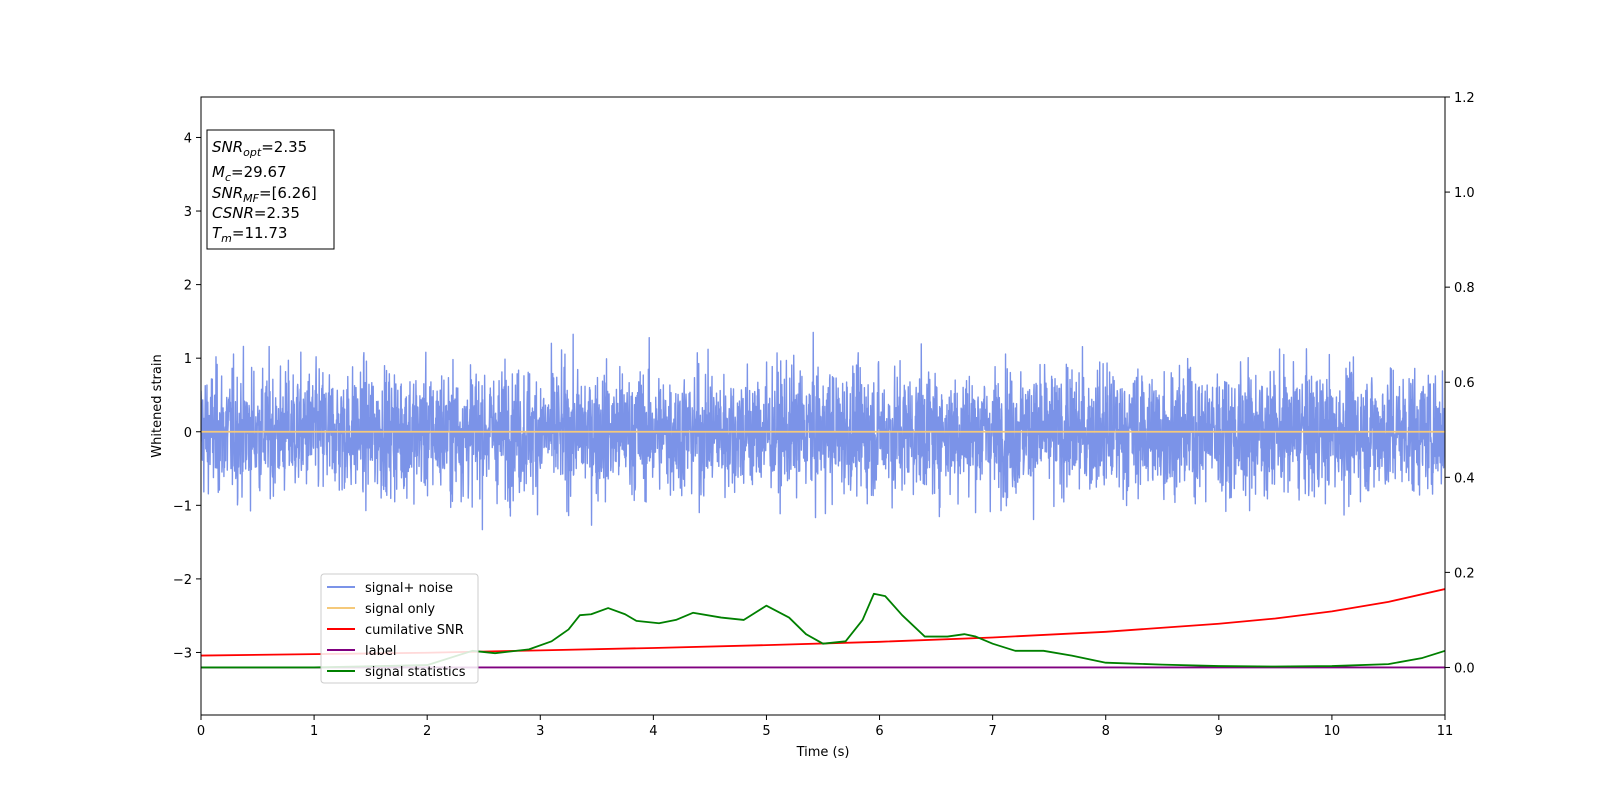 Image resolution: width=1600 pixels, height=800 pixels. I want to click on legend-label: cumilative SNR, so click(414, 630).